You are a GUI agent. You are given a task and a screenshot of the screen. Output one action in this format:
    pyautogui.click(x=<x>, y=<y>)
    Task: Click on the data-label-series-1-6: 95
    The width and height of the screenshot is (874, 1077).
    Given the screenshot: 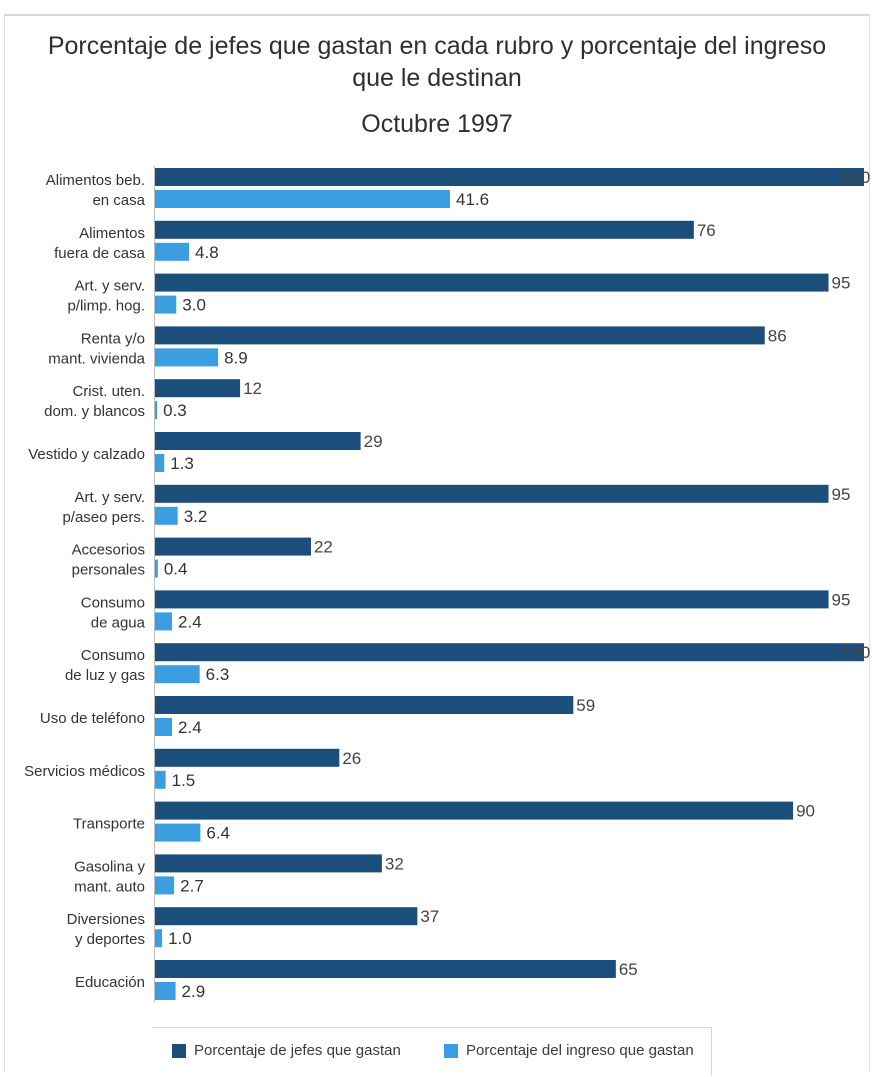 What is the action you would take?
    pyautogui.click(x=841, y=494)
    